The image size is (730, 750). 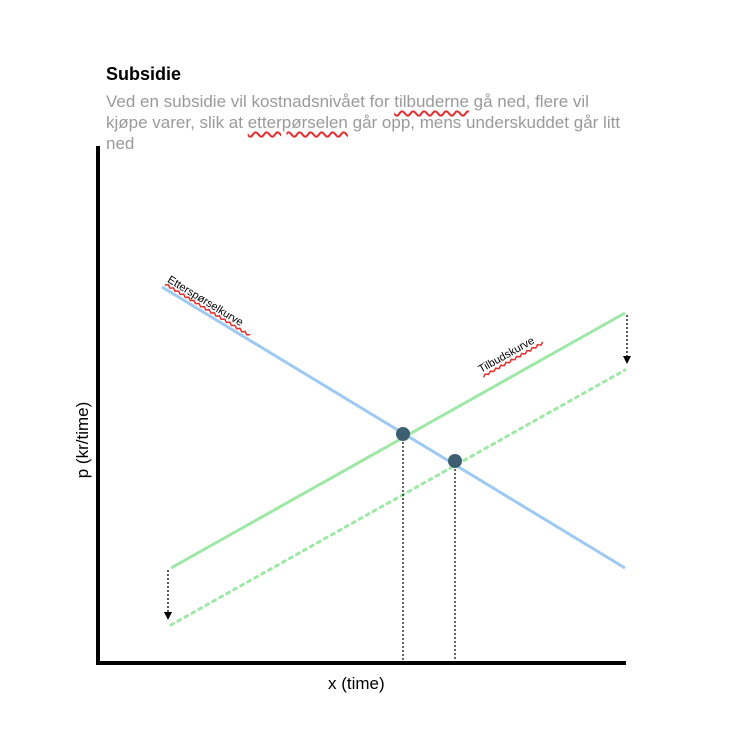 I want to click on equilibrium-point-original, so click(x=403, y=434).